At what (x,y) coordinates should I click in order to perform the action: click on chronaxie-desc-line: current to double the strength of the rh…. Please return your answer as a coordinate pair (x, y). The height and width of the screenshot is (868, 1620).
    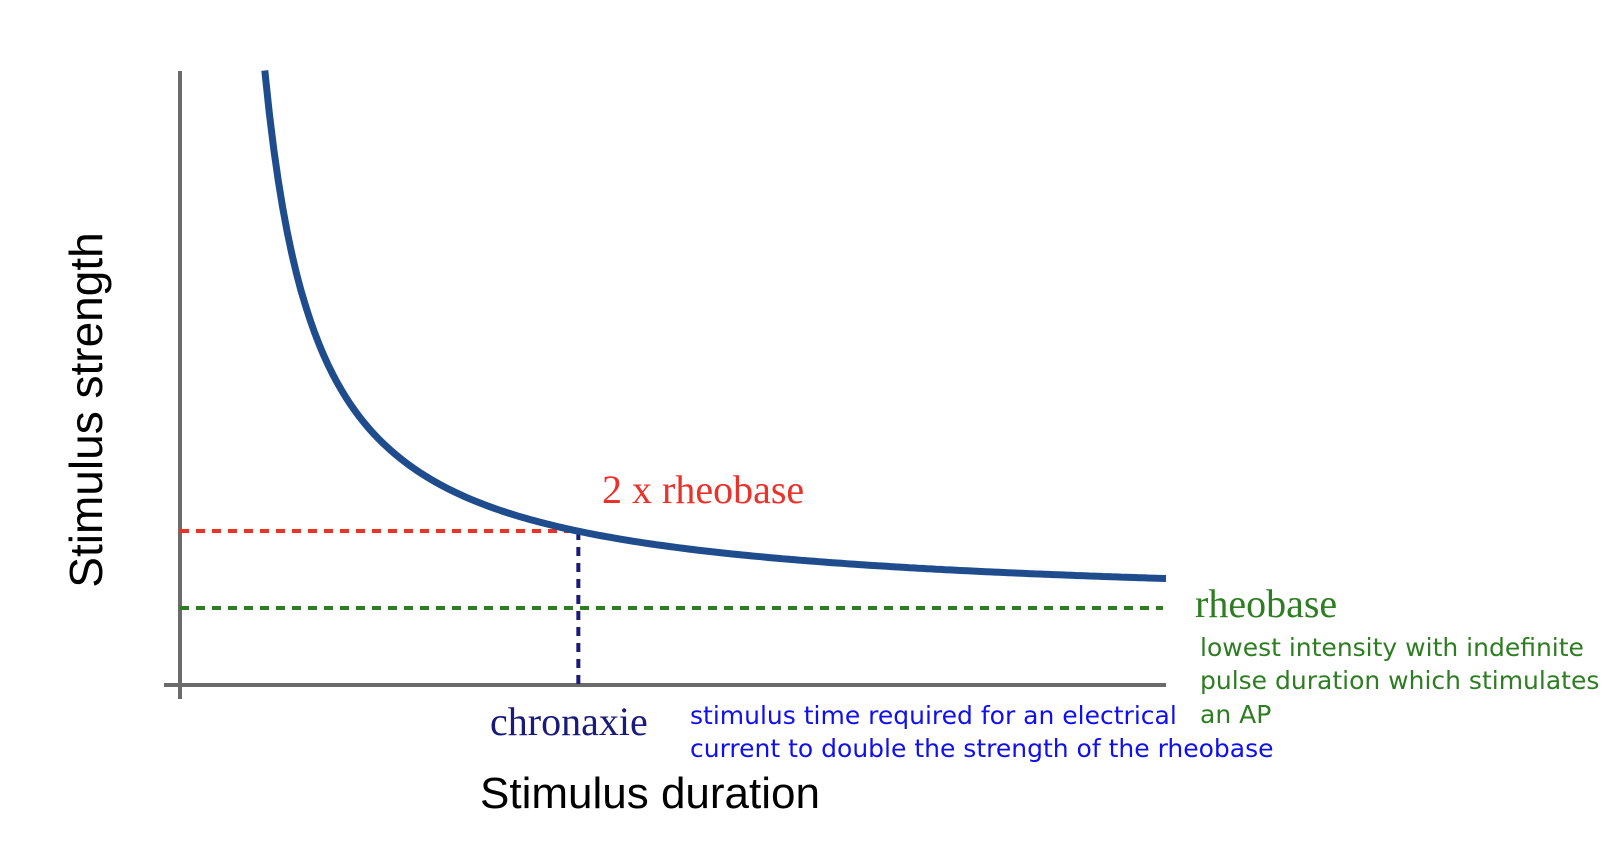
    Looking at the image, I should click on (982, 748).